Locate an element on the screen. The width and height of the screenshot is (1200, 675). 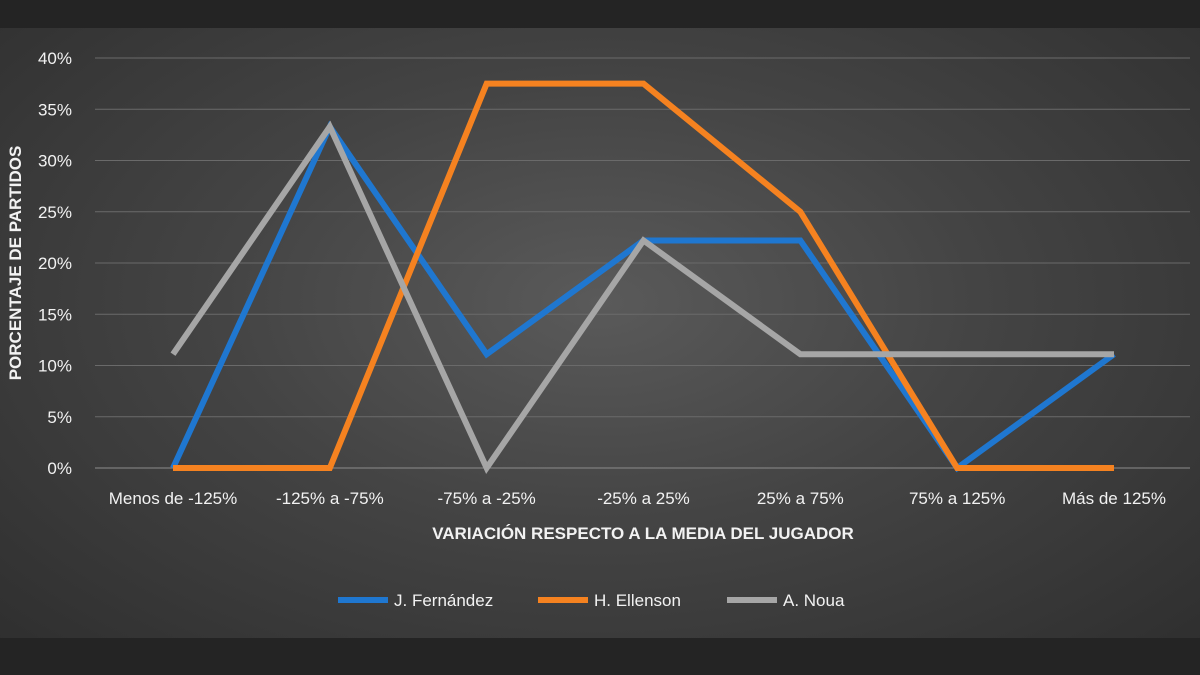
y-tick-label: 40% is located at coordinates (55, 58).